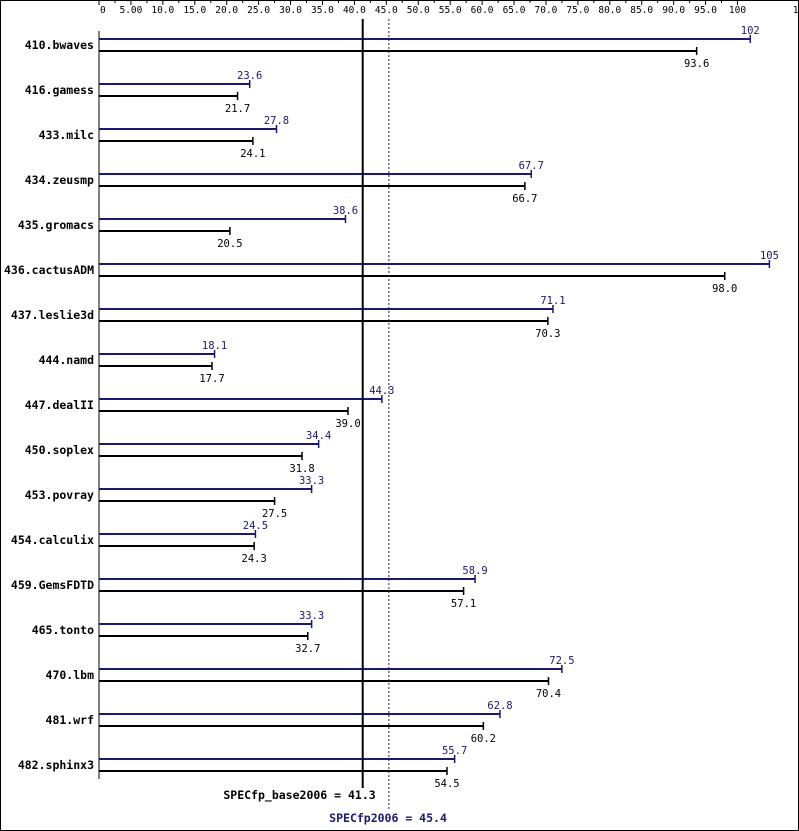  What do you see at coordinates (577, 10) in the screenshot?
I see `x-axis-tick-label: 75.0` at bounding box center [577, 10].